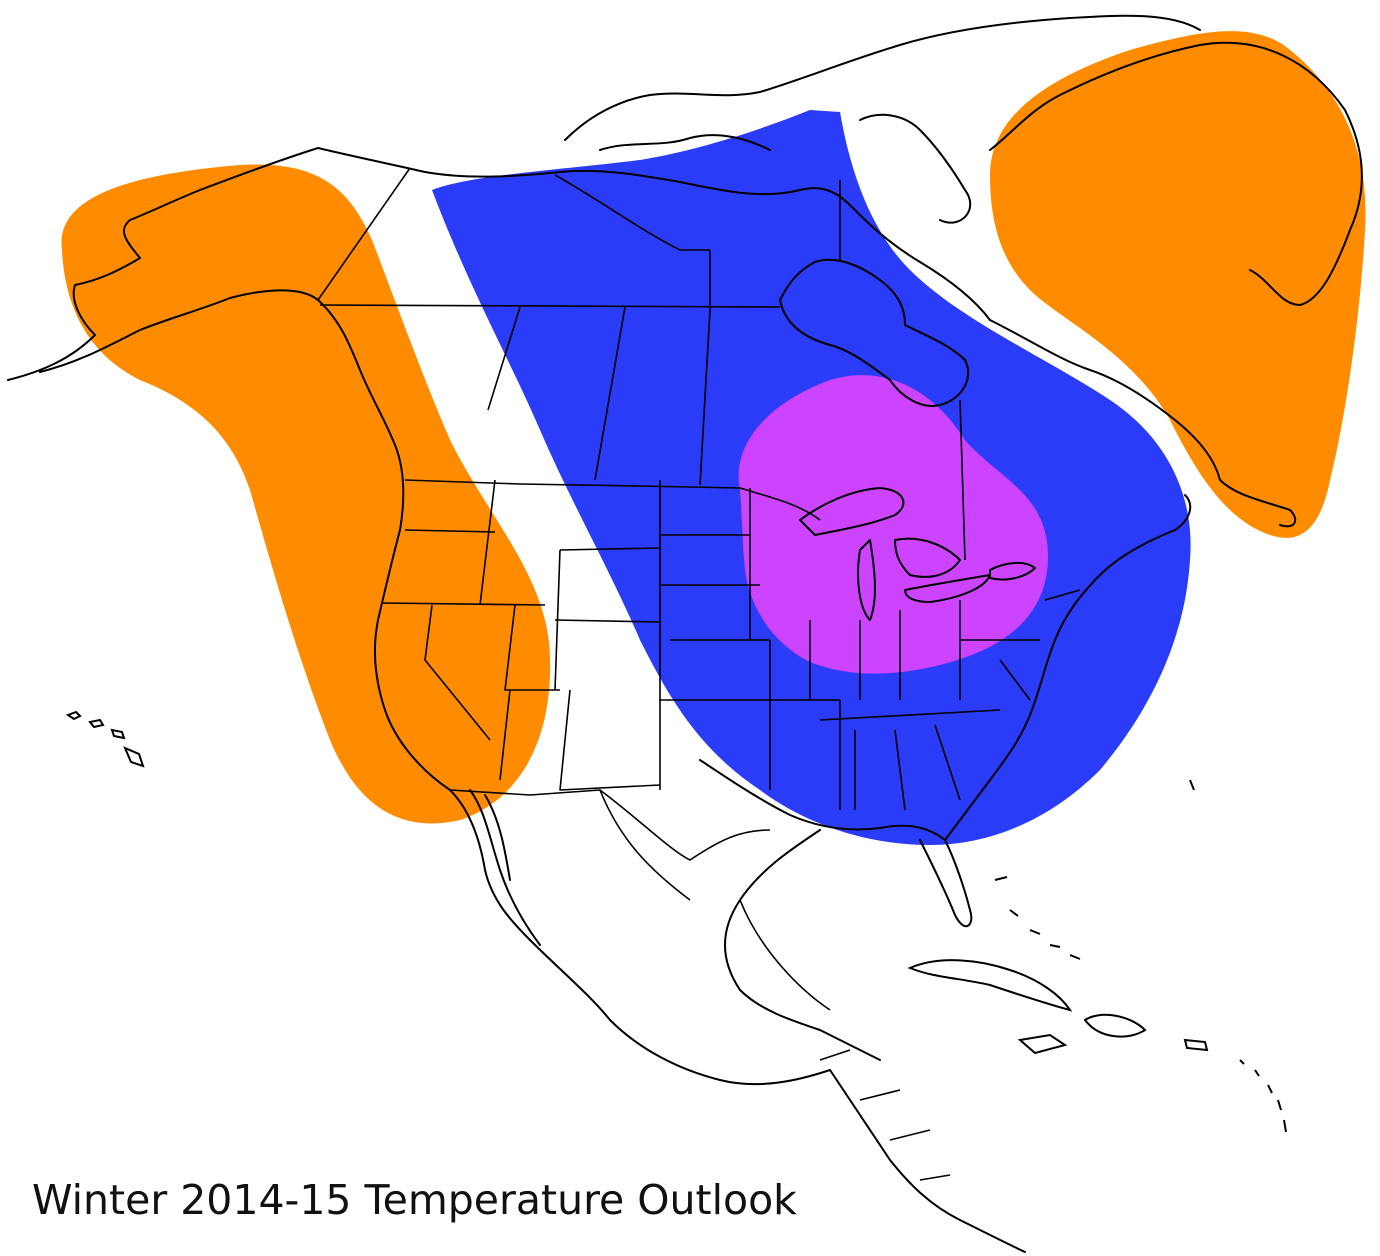 This screenshot has width=1380, height=1256. I want to click on central-america-borders, so click(885, 1115).